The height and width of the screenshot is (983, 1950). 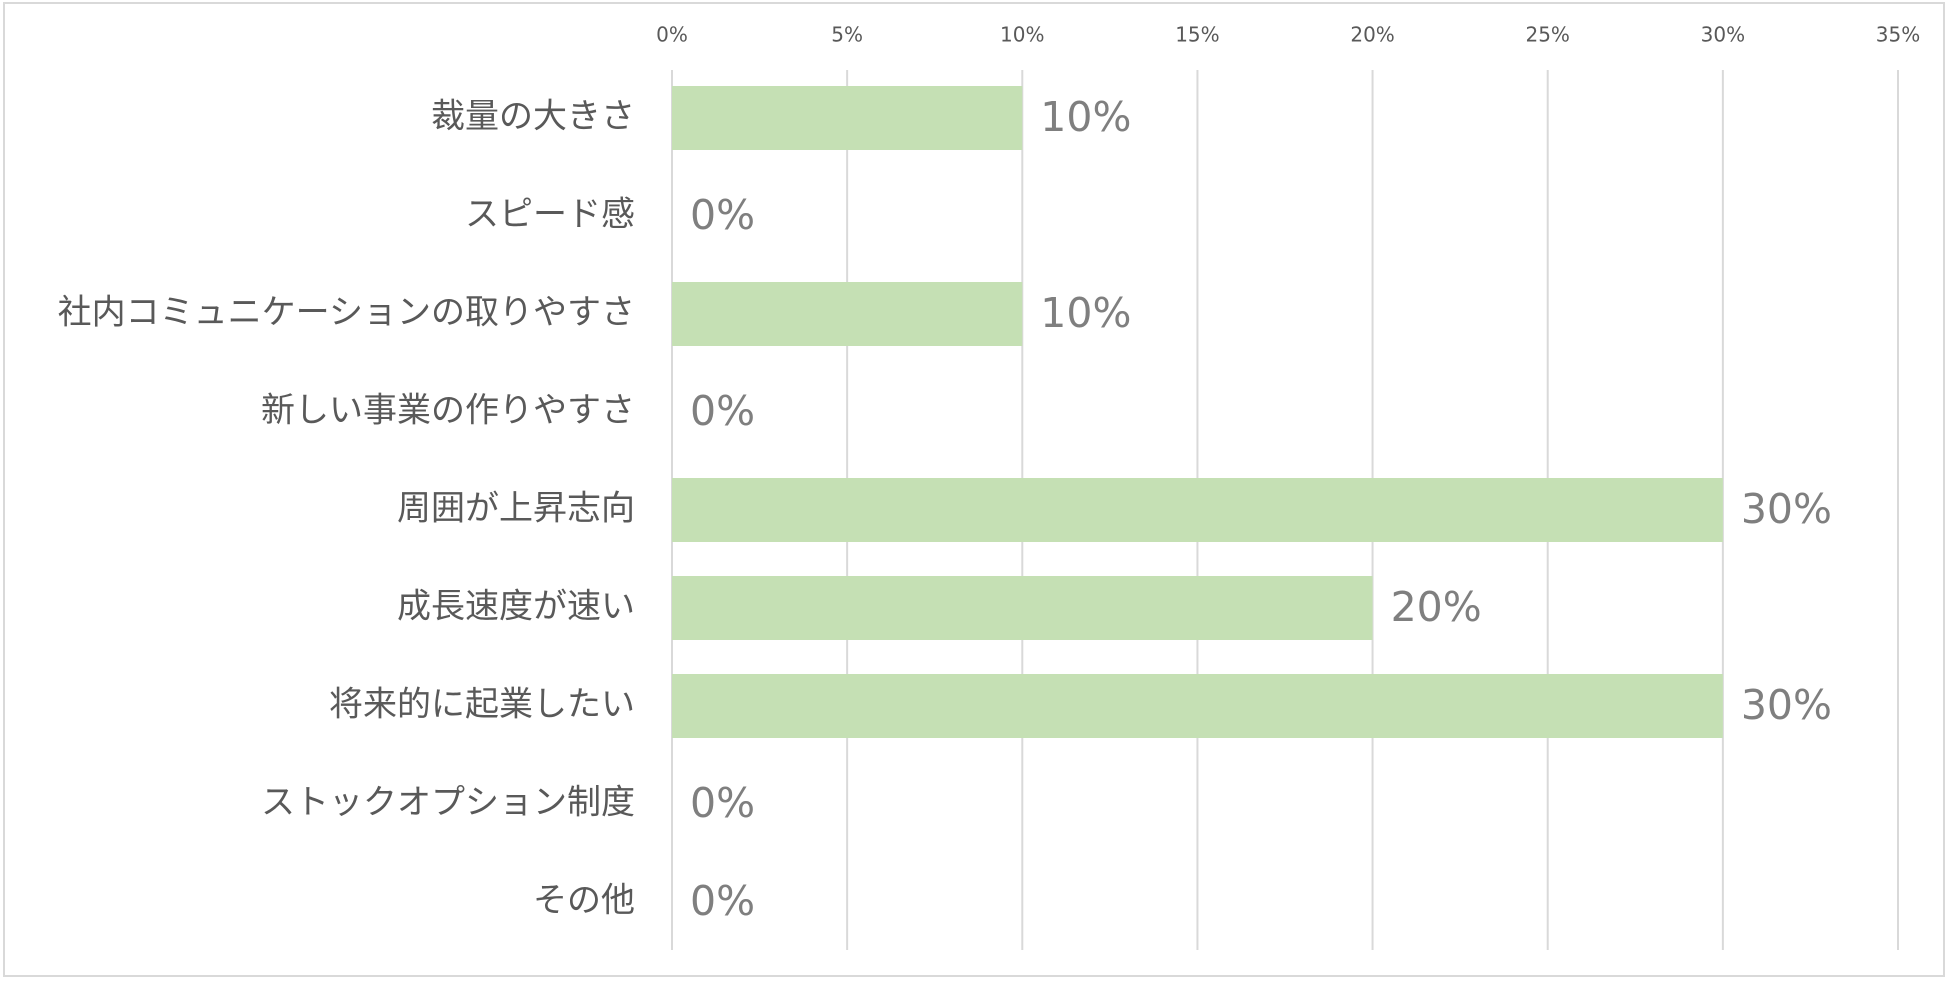 I want to click on category-label: ストックオプション制度, so click(x=448, y=803).